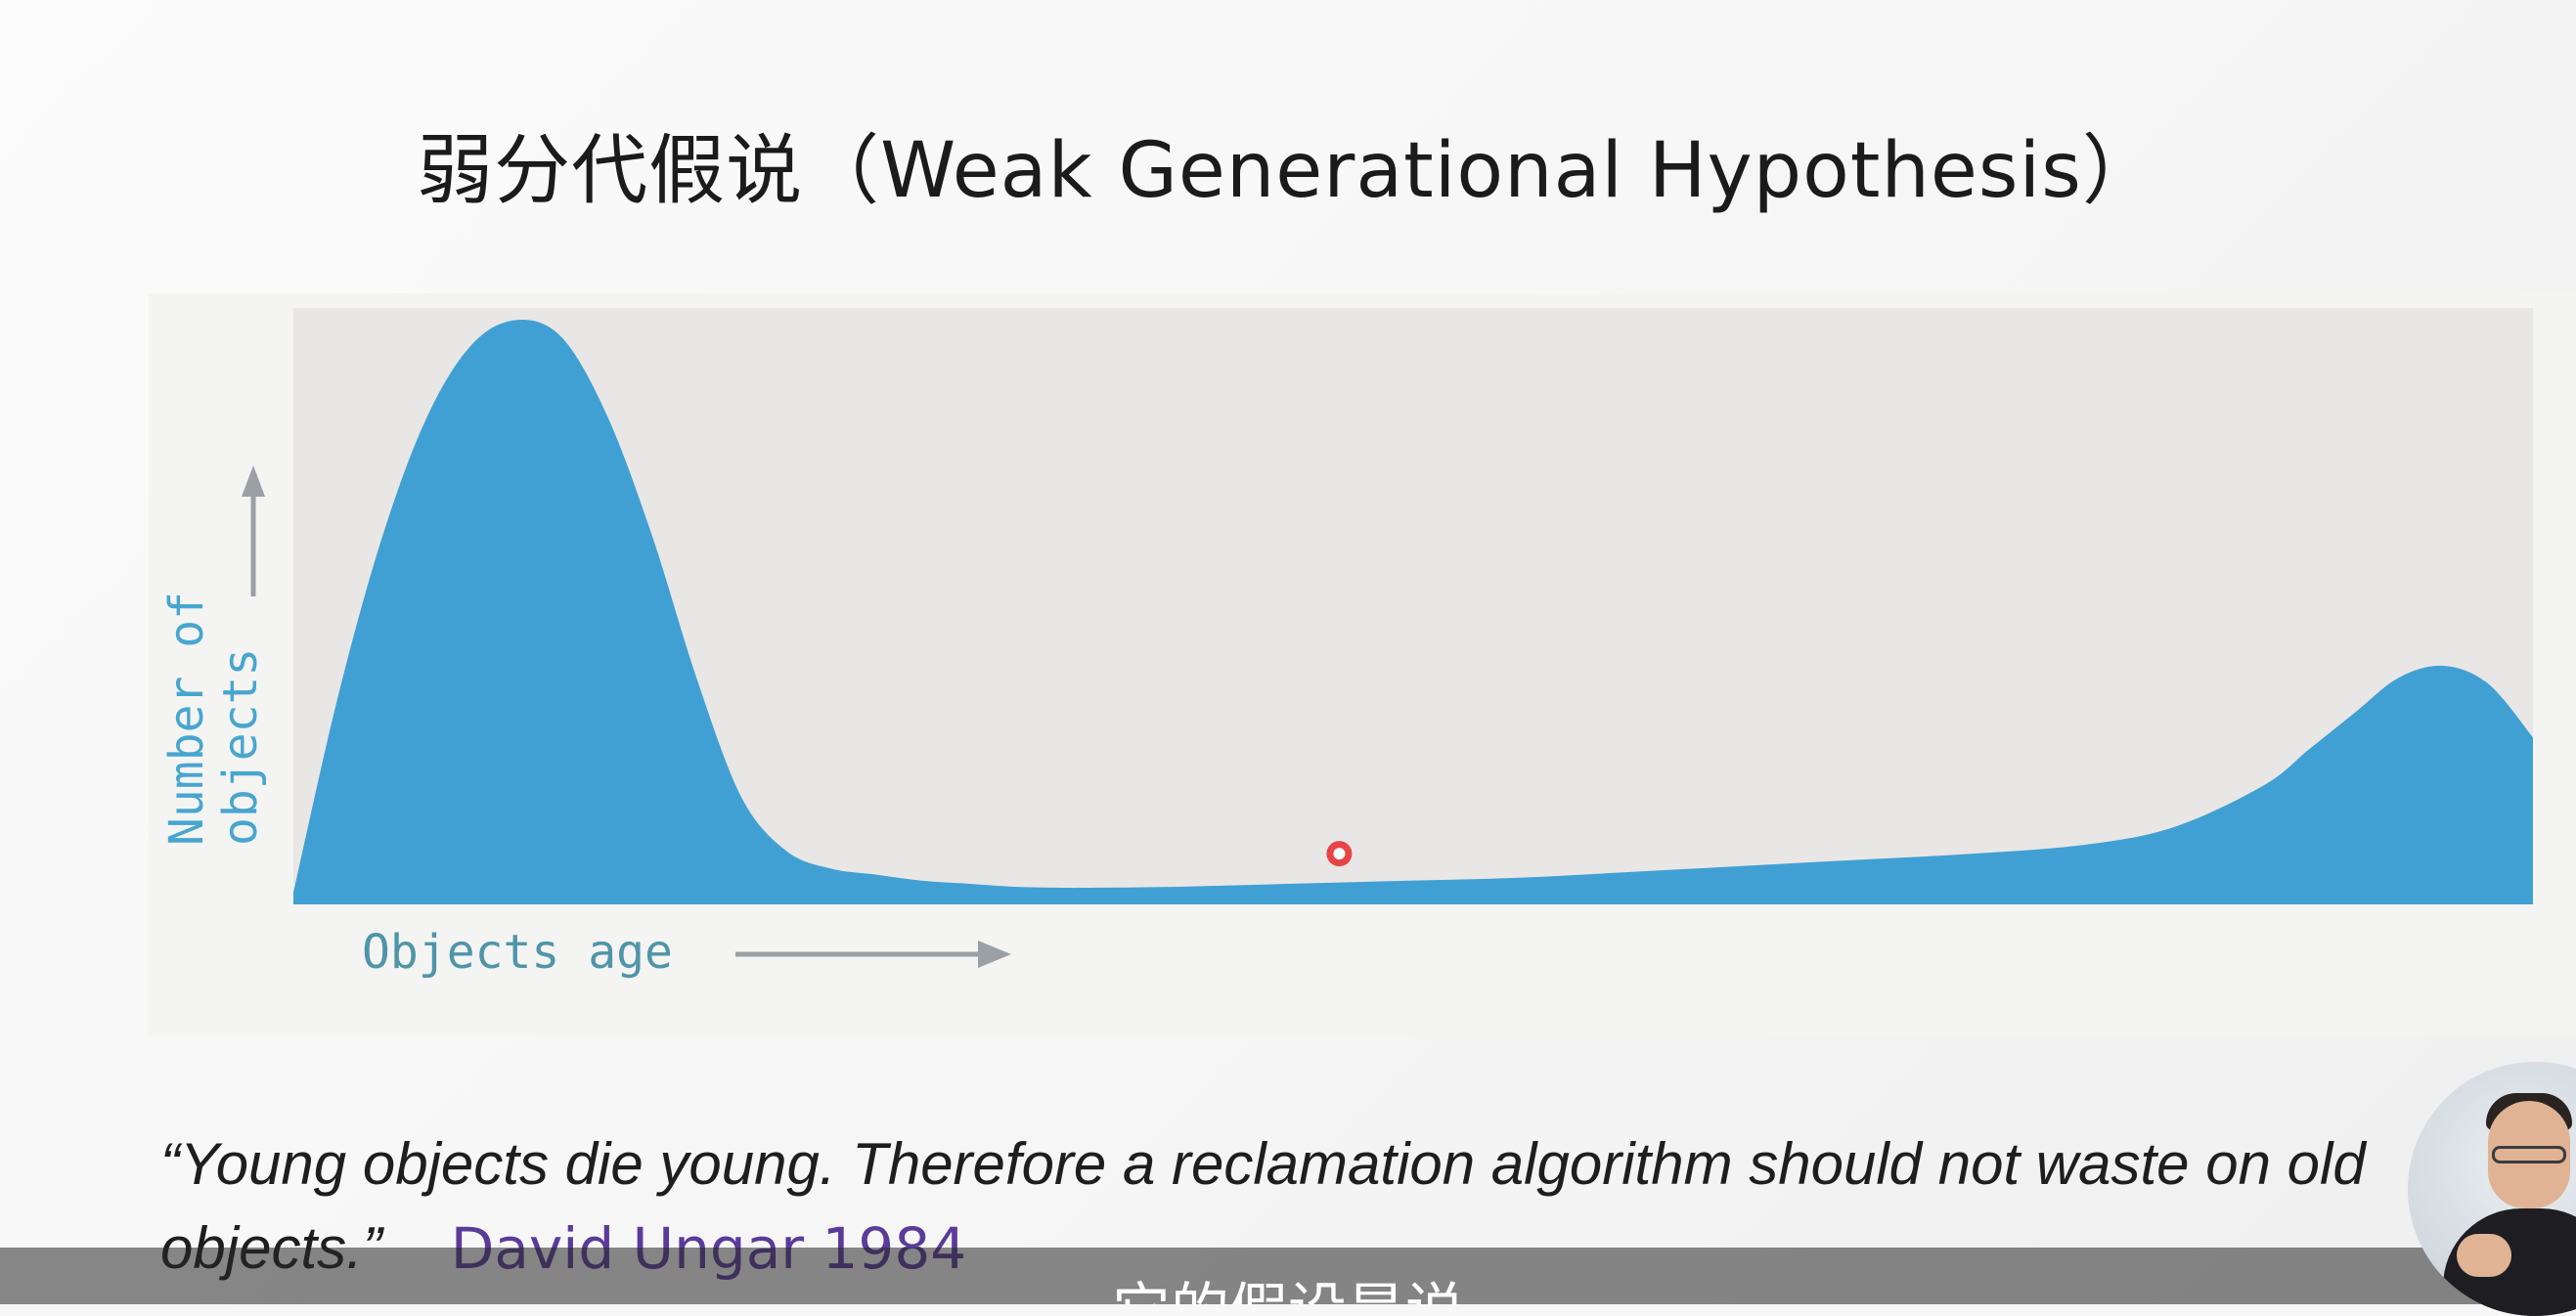 This screenshot has height=1316, width=2576. What do you see at coordinates (2484, 1255) in the screenshot?
I see `presenter-hand` at bounding box center [2484, 1255].